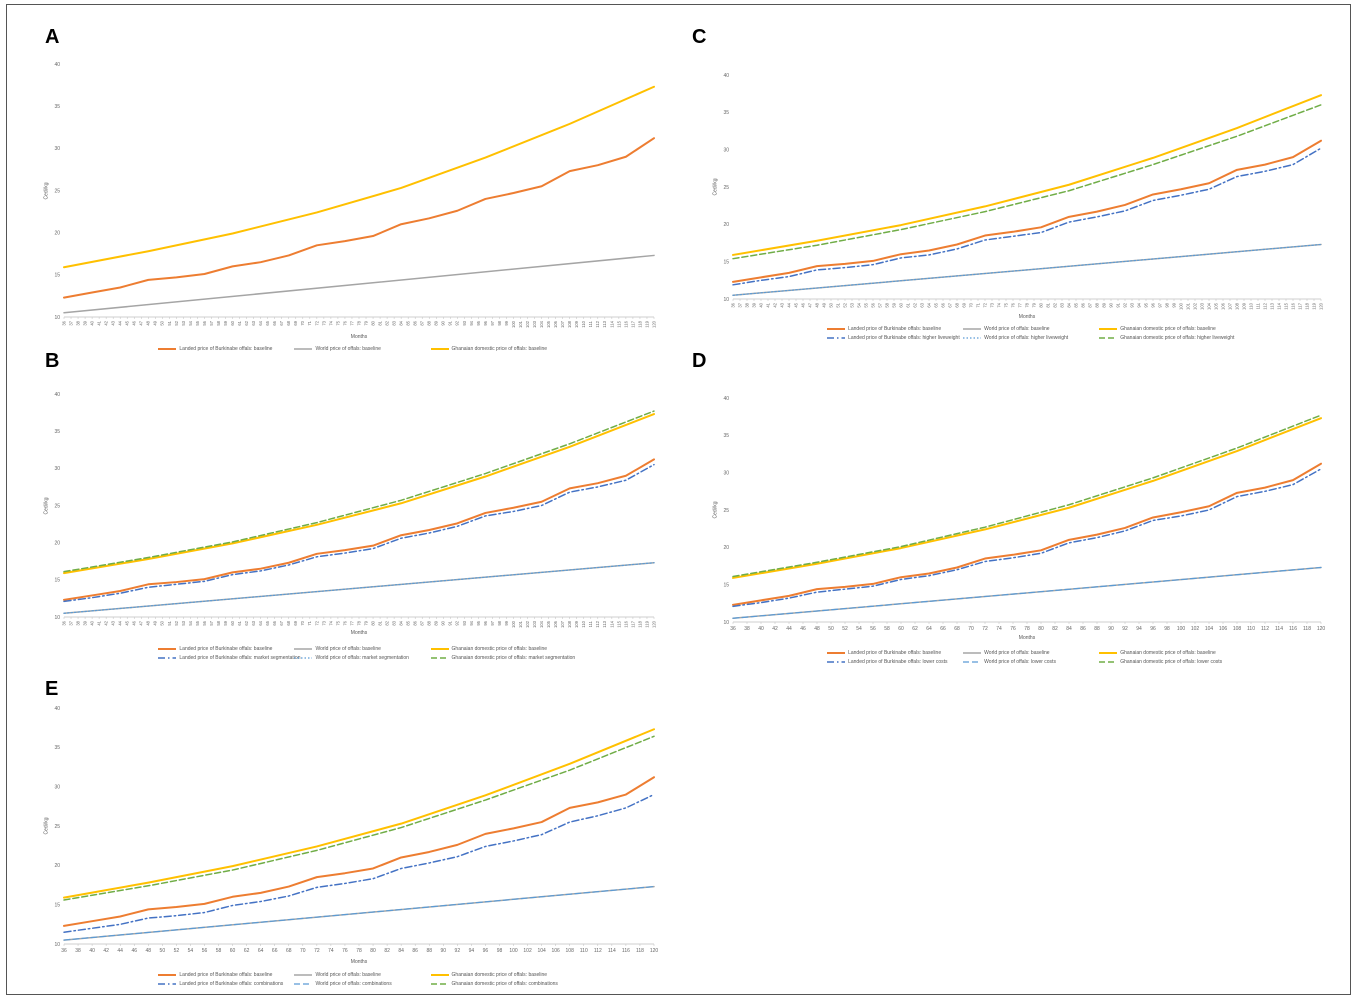  I want to click on x-tick-label: 40, so click(760, 304).